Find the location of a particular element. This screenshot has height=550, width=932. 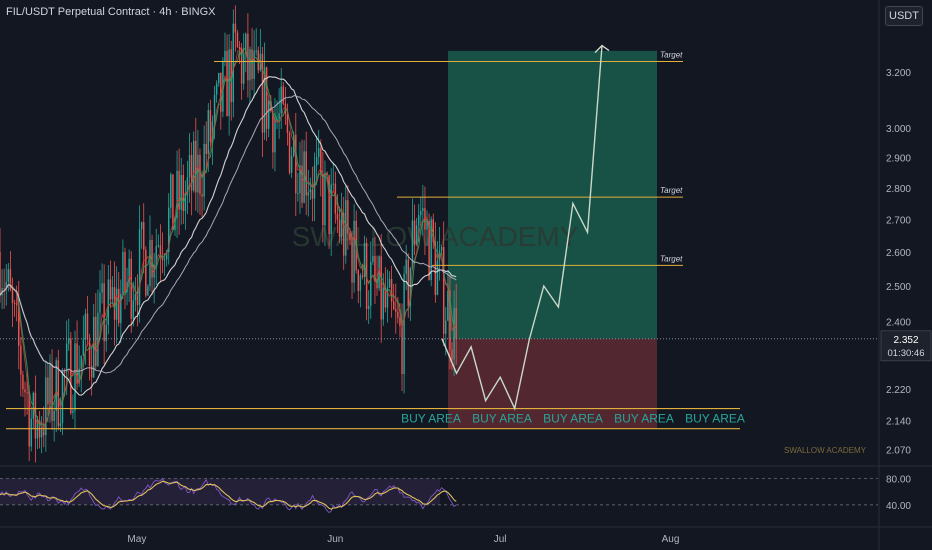

rsi-tick-label: 80.00 is located at coordinates (898, 480).